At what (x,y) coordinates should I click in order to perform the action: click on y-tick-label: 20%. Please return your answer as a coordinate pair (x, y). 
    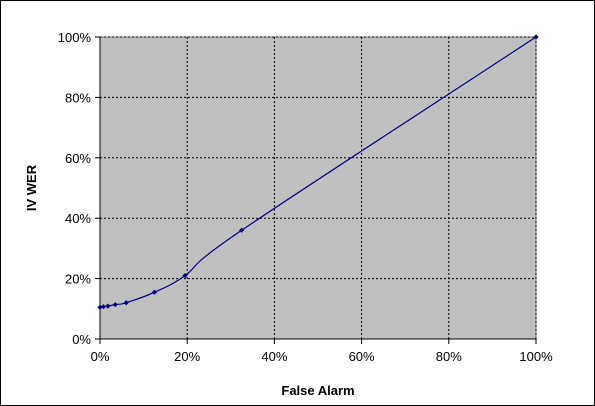
    Looking at the image, I should click on (78, 279).